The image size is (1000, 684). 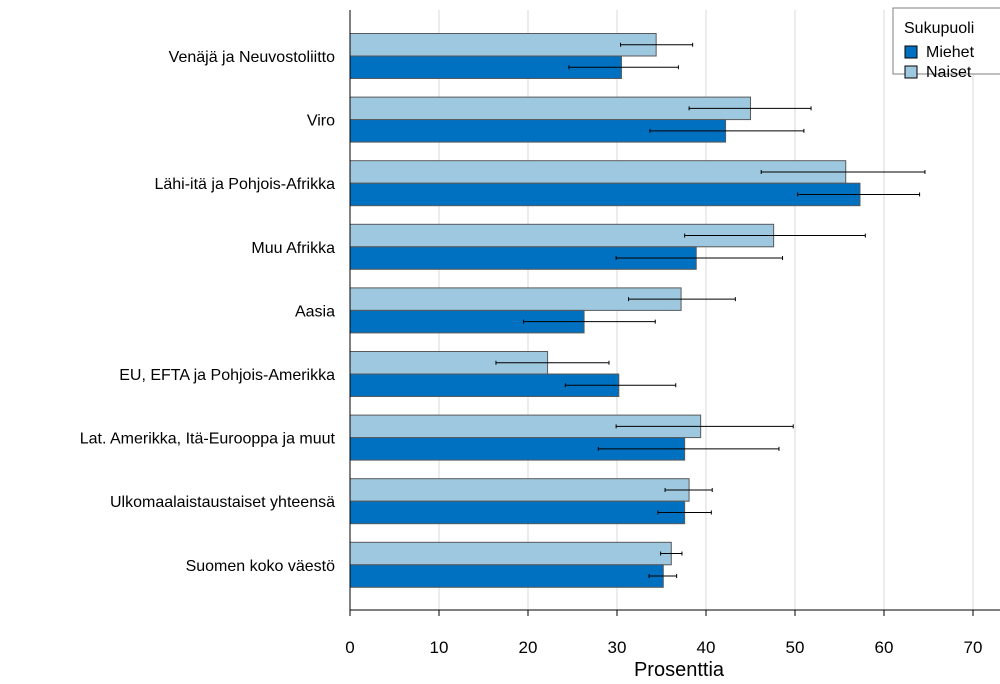 I want to click on bar-naiset-venaja-ja-neuvostoliitto, so click(x=503, y=45).